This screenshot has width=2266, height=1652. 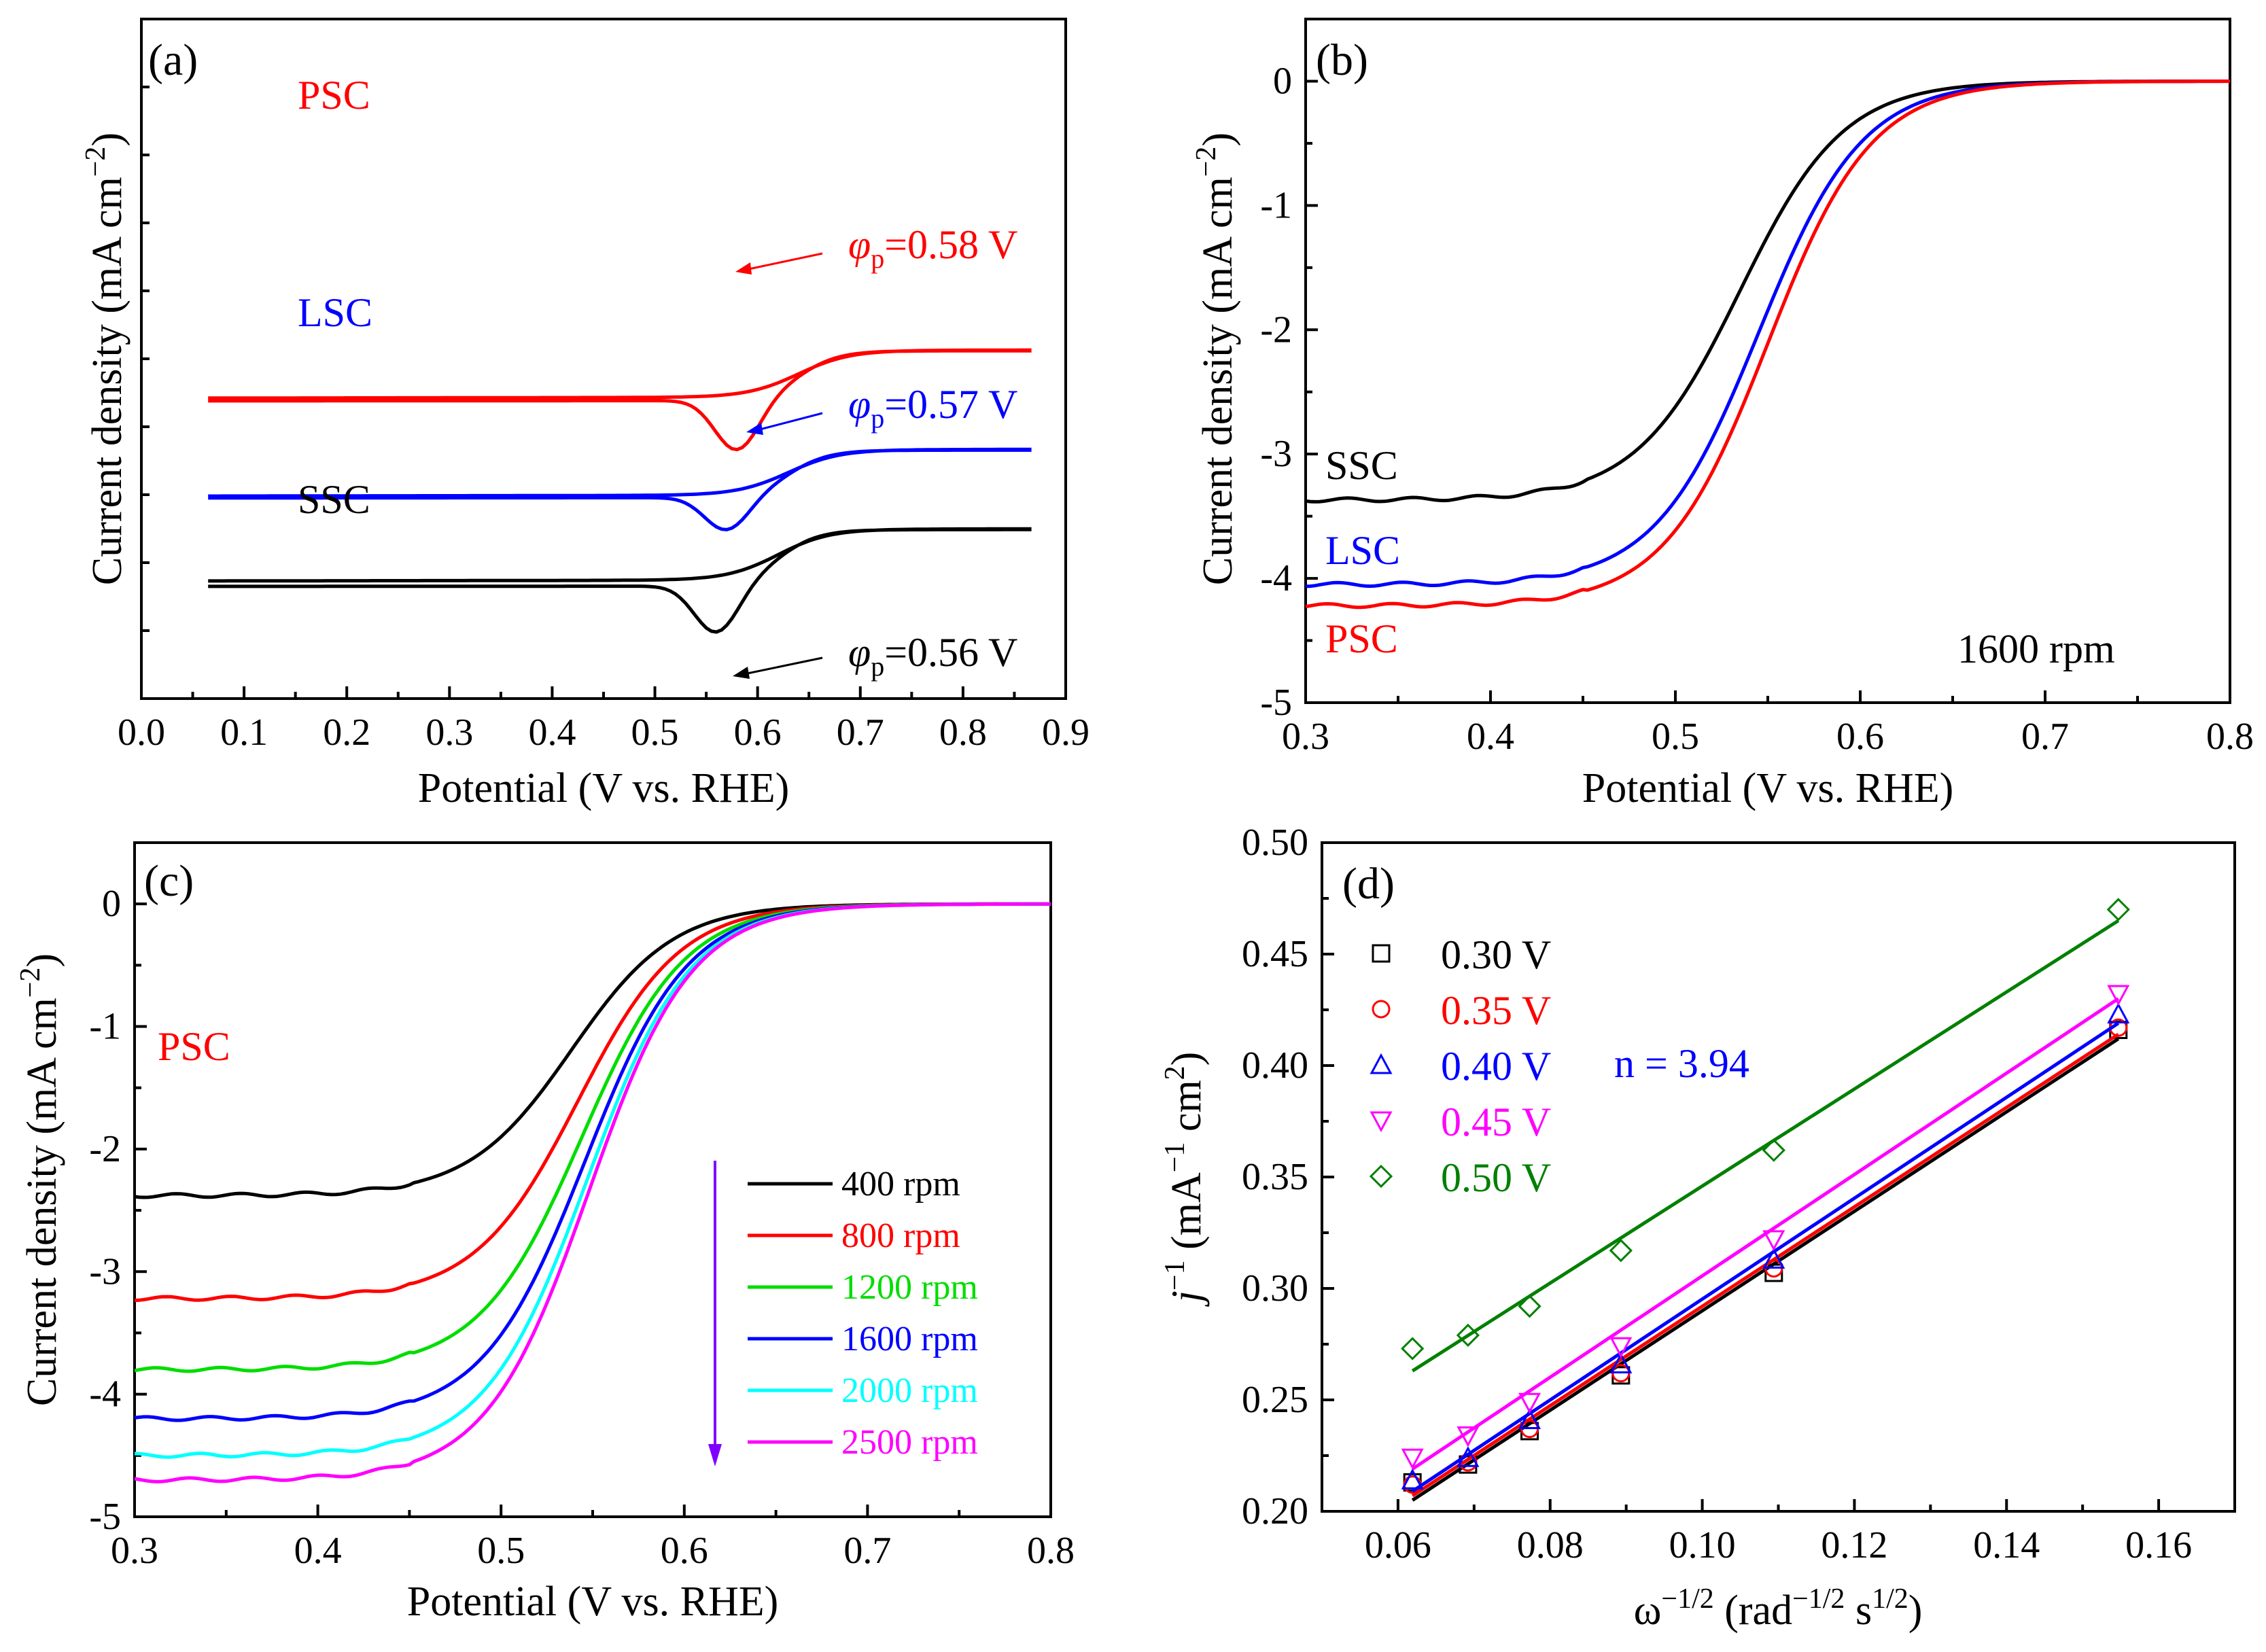 What do you see at coordinates (1773, 1272) in the screenshot?
I see `point-0.30-V` at bounding box center [1773, 1272].